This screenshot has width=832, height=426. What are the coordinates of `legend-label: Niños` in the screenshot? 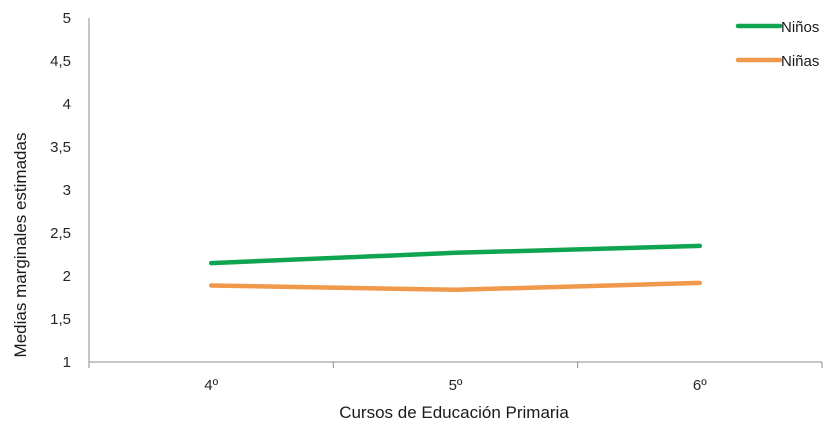 It's located at (800, 27).